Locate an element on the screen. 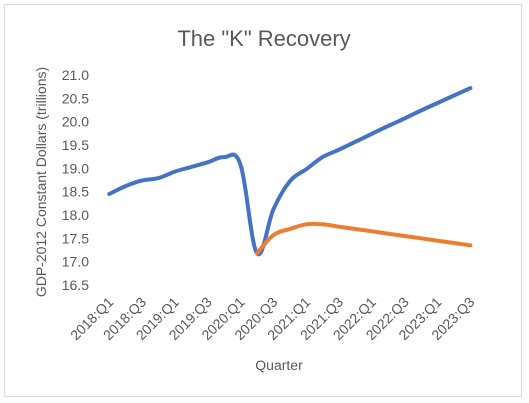 The image size is (529, 403). y-tick-label: 16.5 is located at coordinates (75, 285).